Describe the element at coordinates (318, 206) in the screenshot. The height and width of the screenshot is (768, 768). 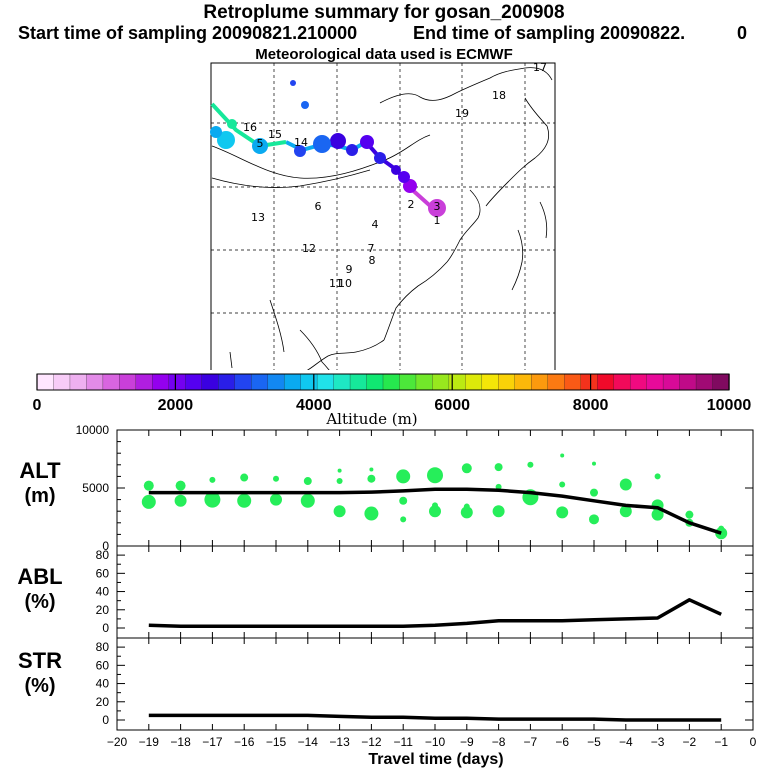
I see `track-label: 6` at that location.